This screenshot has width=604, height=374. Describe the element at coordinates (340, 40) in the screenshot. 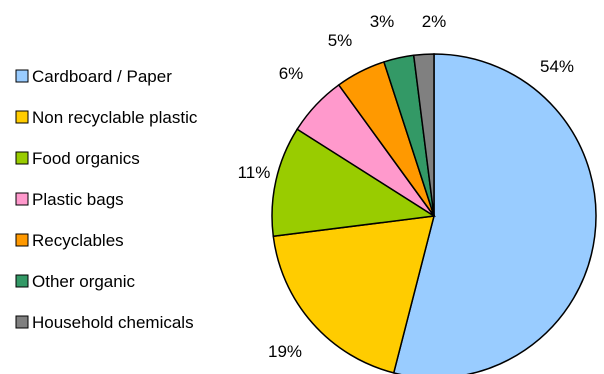

I see `pie-value-label: 5%` at that location.